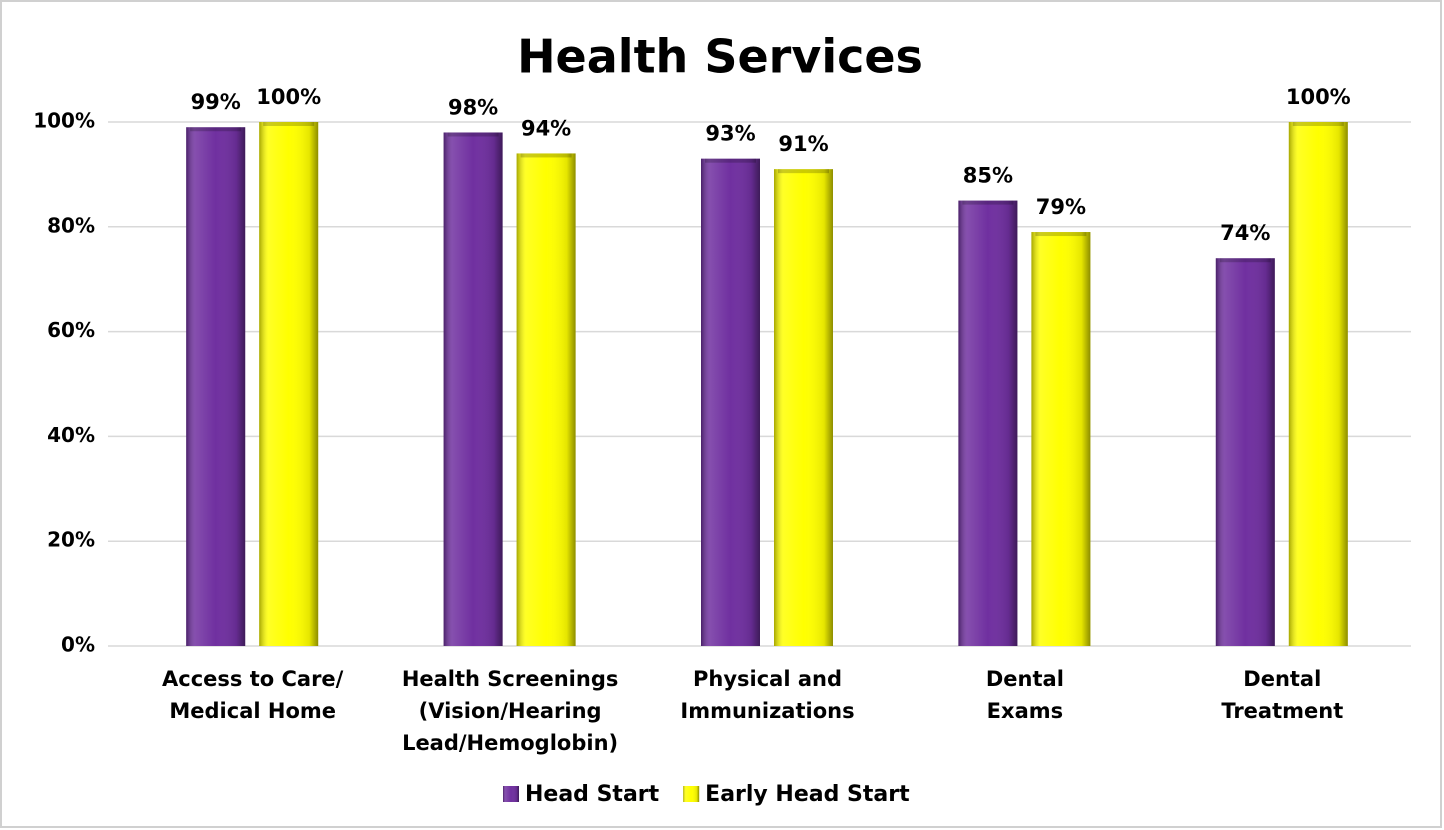 The height and width of the screenshot is (830, 1444). What do you see at coordinates (71, 330) in the screenshot?
I see `y-tick-label: 60%` at bounding box center [71, 330].